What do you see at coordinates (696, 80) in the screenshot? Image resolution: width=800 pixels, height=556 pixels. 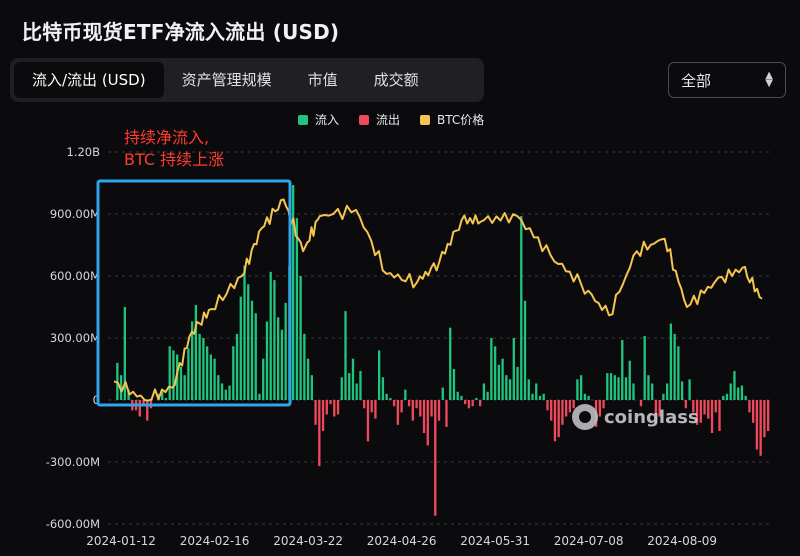 I see `fund-filter-value: 全部` at bounding box center [696, 80].